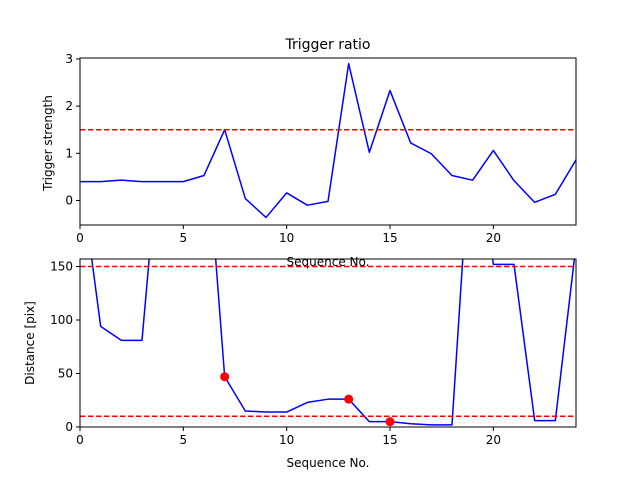  I want to click on y-tick-label: 1, so click(69, 153).